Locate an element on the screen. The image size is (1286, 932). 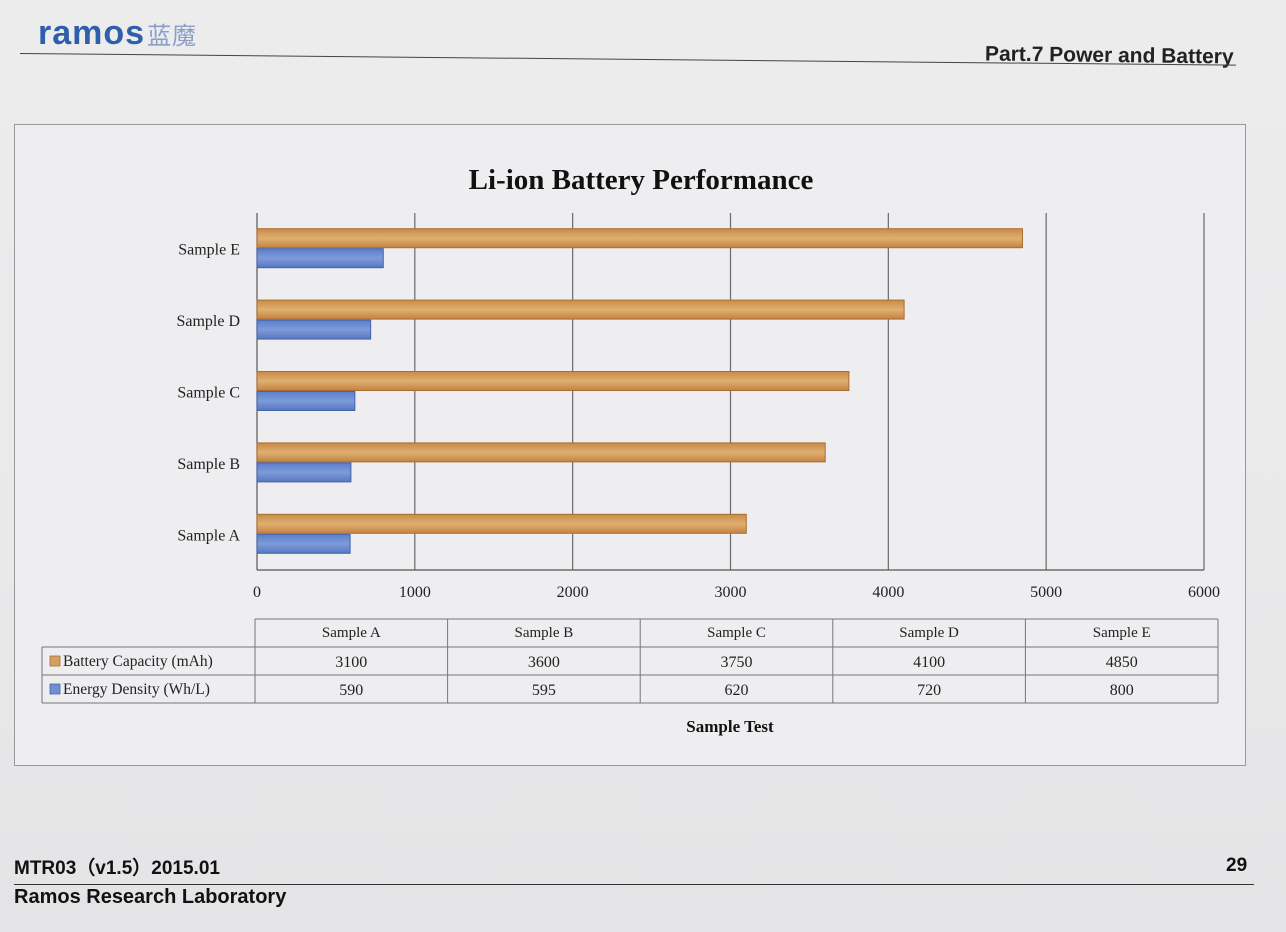
logo-text: ramos is located at coordinates (92, 33).